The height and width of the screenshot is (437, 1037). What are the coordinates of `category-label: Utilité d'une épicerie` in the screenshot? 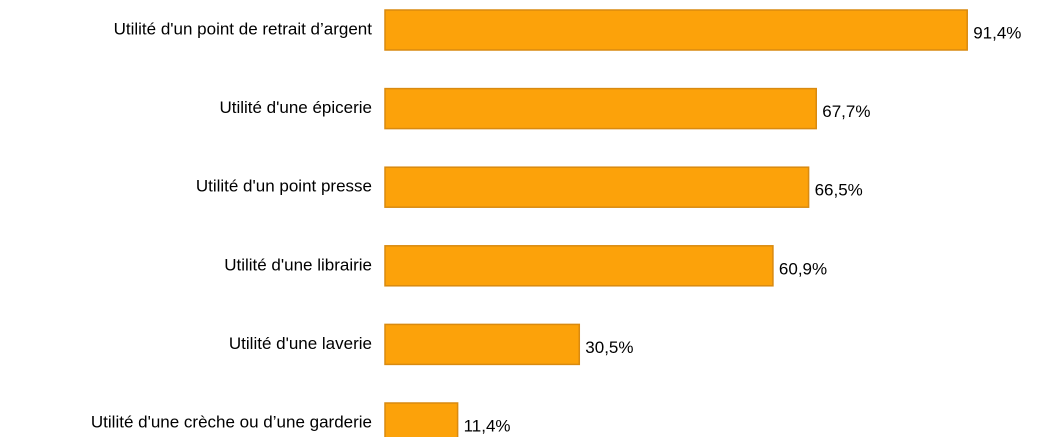 It's located at (295, 107).